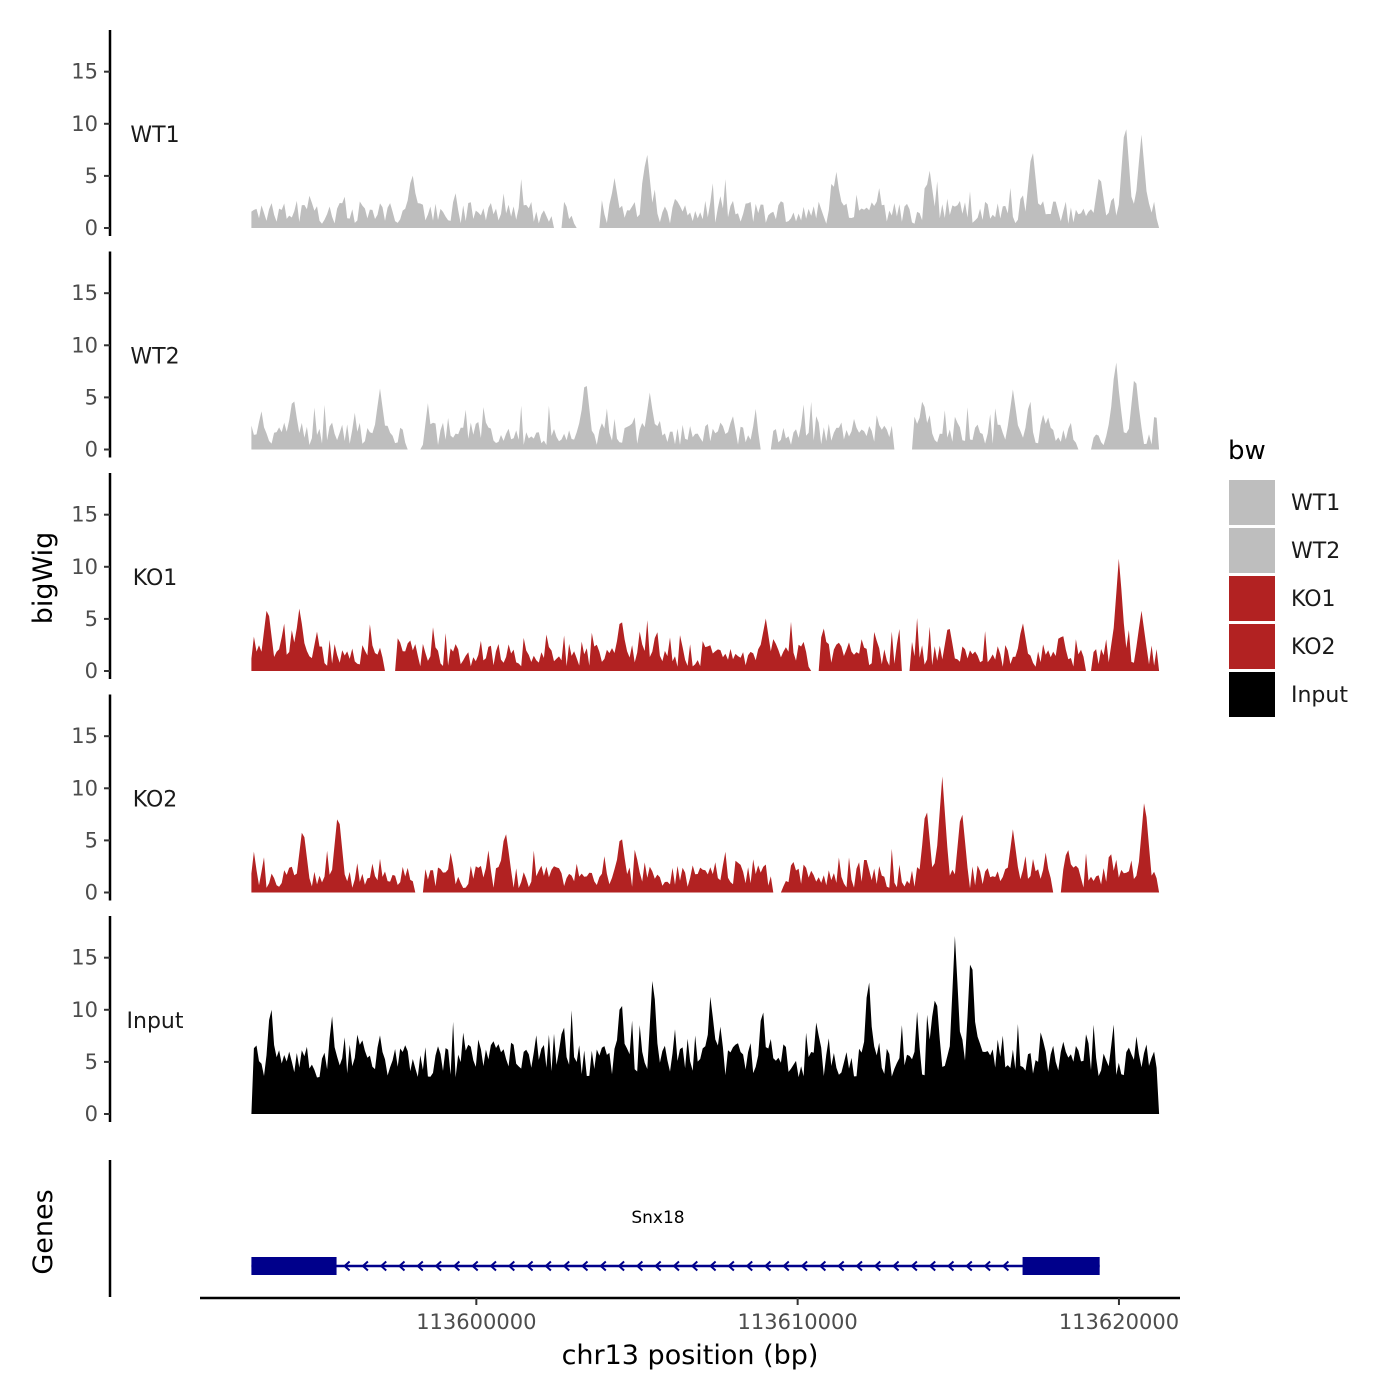 Image resolution: width=1400 pixels, height=1400 pixels. What do you see at coordinates (1288, 576) in the screenshot?
I see `legend: bw WT1 WT2 KO1 KO2 Input` at bounding box center [1288, 576].